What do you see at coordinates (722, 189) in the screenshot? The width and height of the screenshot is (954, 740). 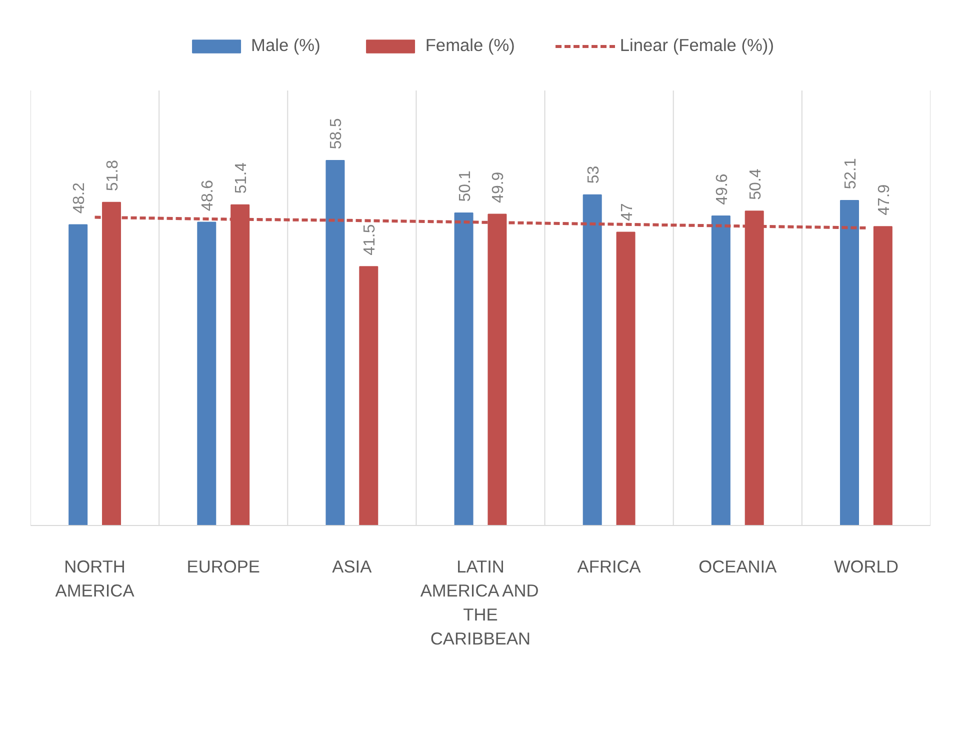 I see `data-label: 49.6` at bounding box center [722, 189].